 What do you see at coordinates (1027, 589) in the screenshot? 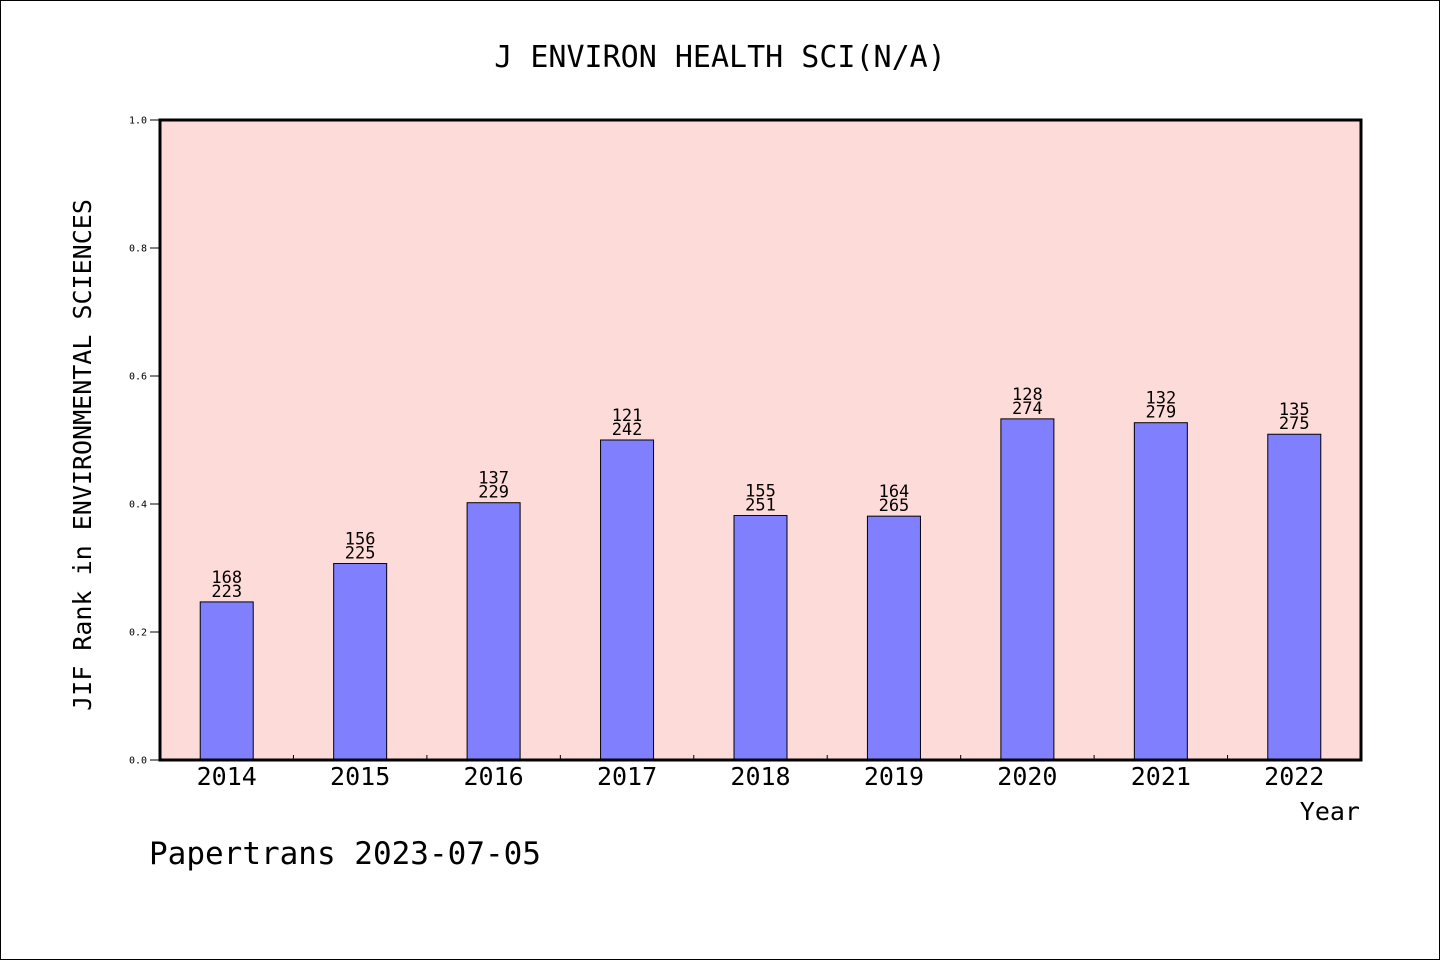
I see `bar-2020` at bounding box center [1027, 589].